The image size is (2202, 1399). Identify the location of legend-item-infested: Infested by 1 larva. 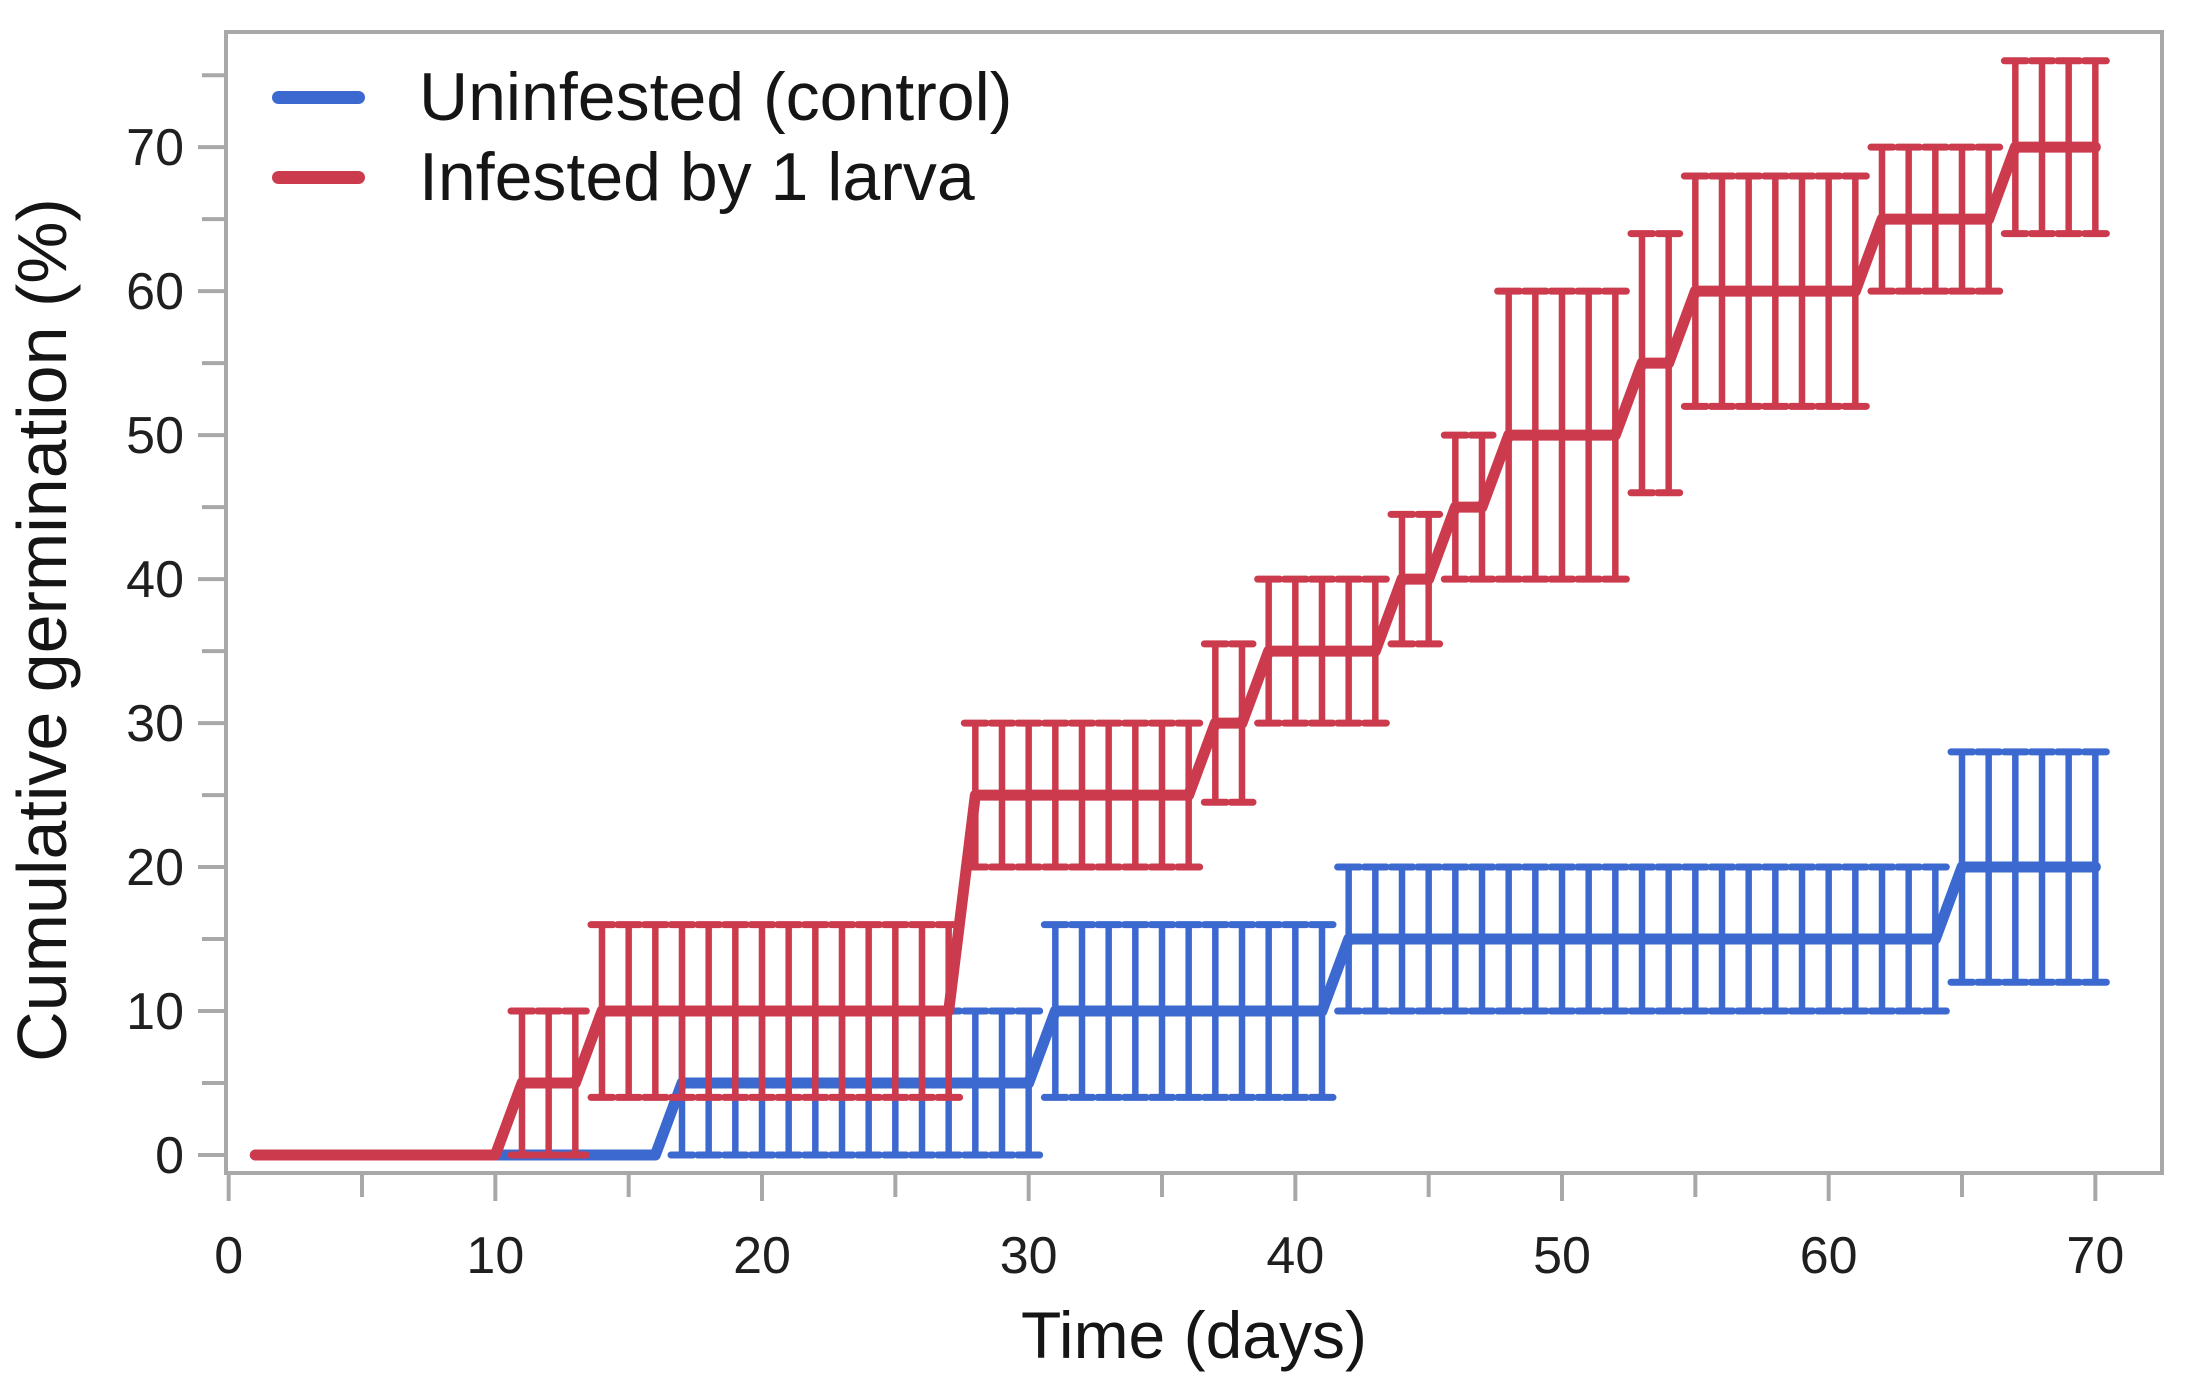
(642, 177).